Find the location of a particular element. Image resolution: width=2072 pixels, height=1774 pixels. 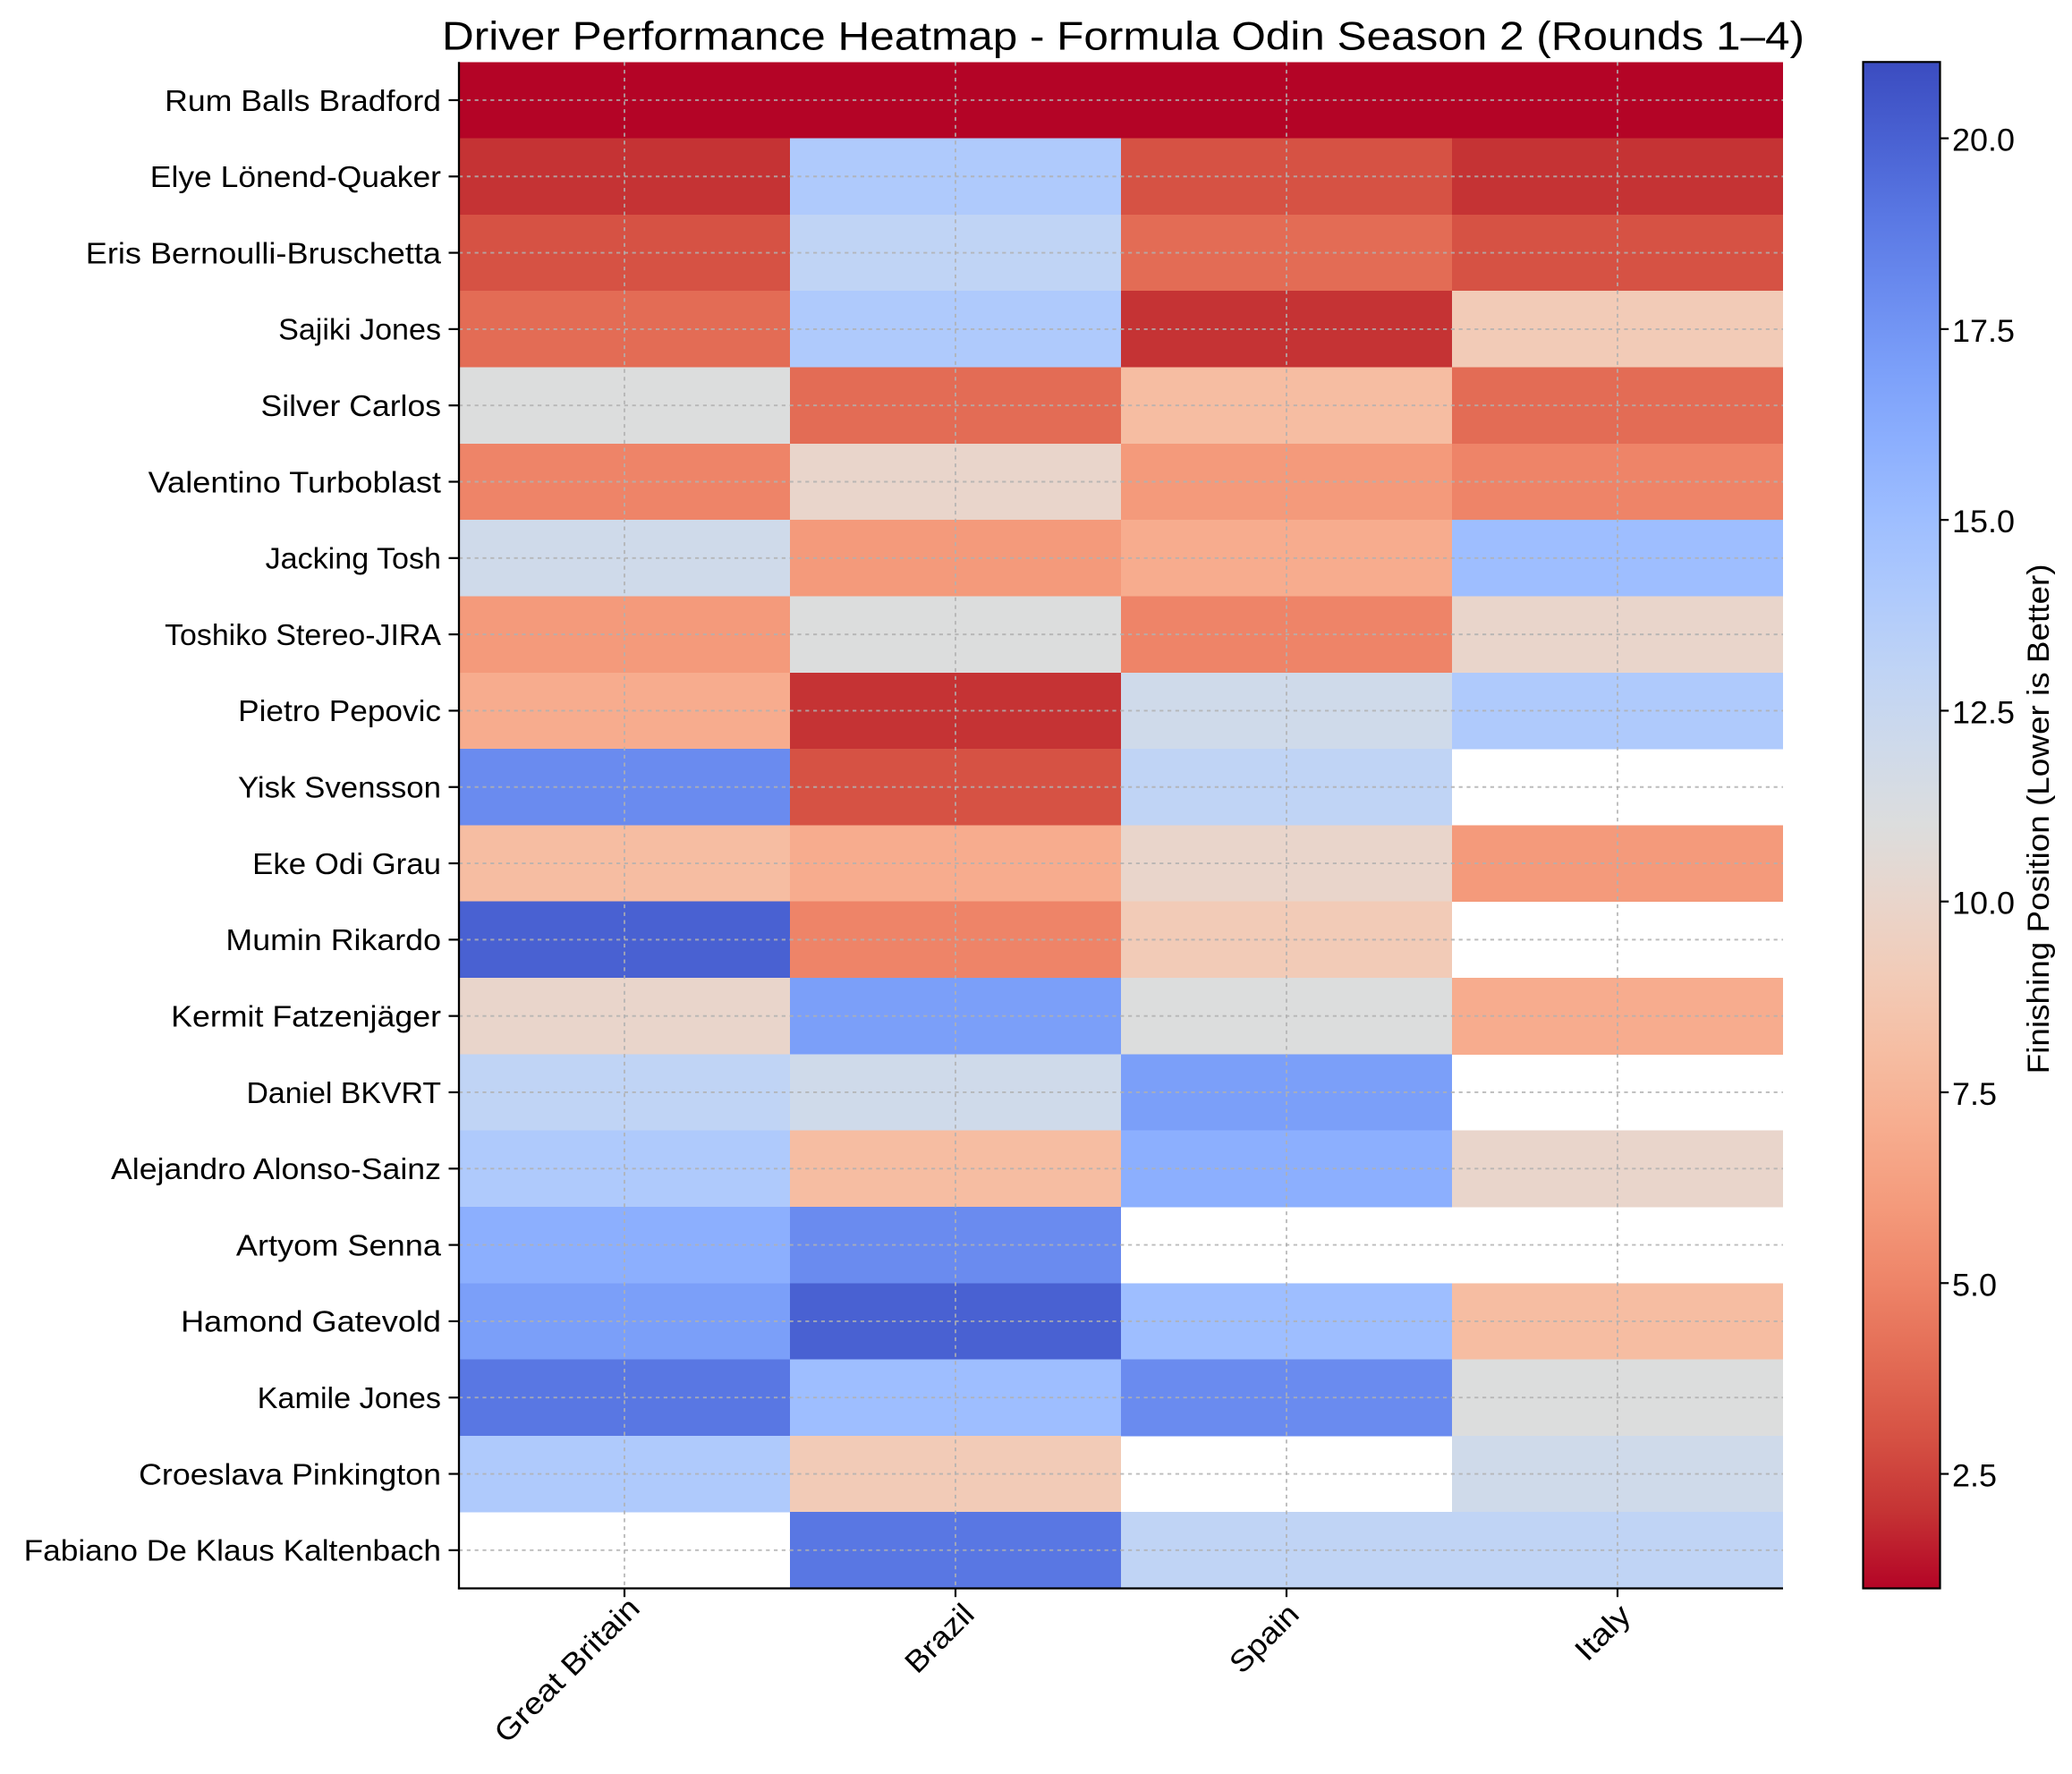

svg-text: Eris Bernoulli-Bruschetta is located at coordinates (264, 253).